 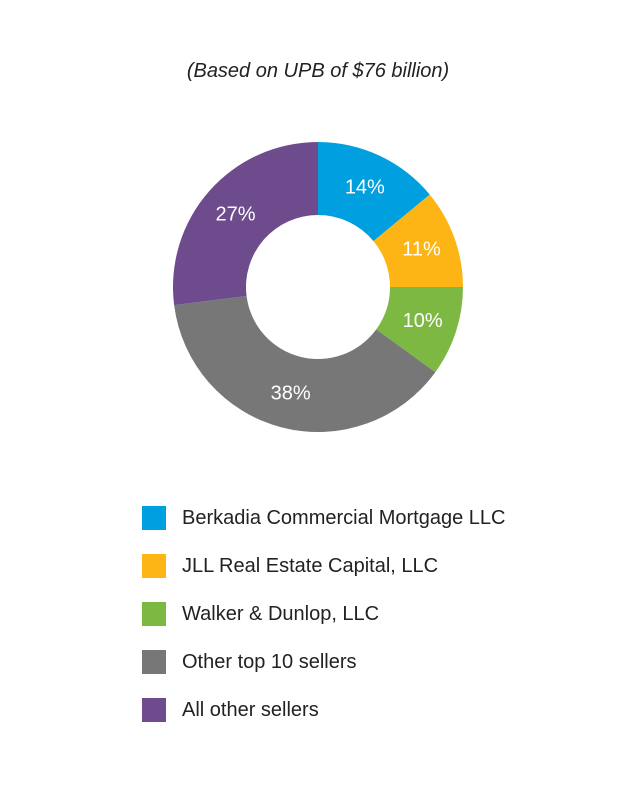 What do you see at coordinates (318, 71) in the screenshot?
I see `chart-subtitle: (Based on UPB of $76 billion)` at bounding box center [318, 71].